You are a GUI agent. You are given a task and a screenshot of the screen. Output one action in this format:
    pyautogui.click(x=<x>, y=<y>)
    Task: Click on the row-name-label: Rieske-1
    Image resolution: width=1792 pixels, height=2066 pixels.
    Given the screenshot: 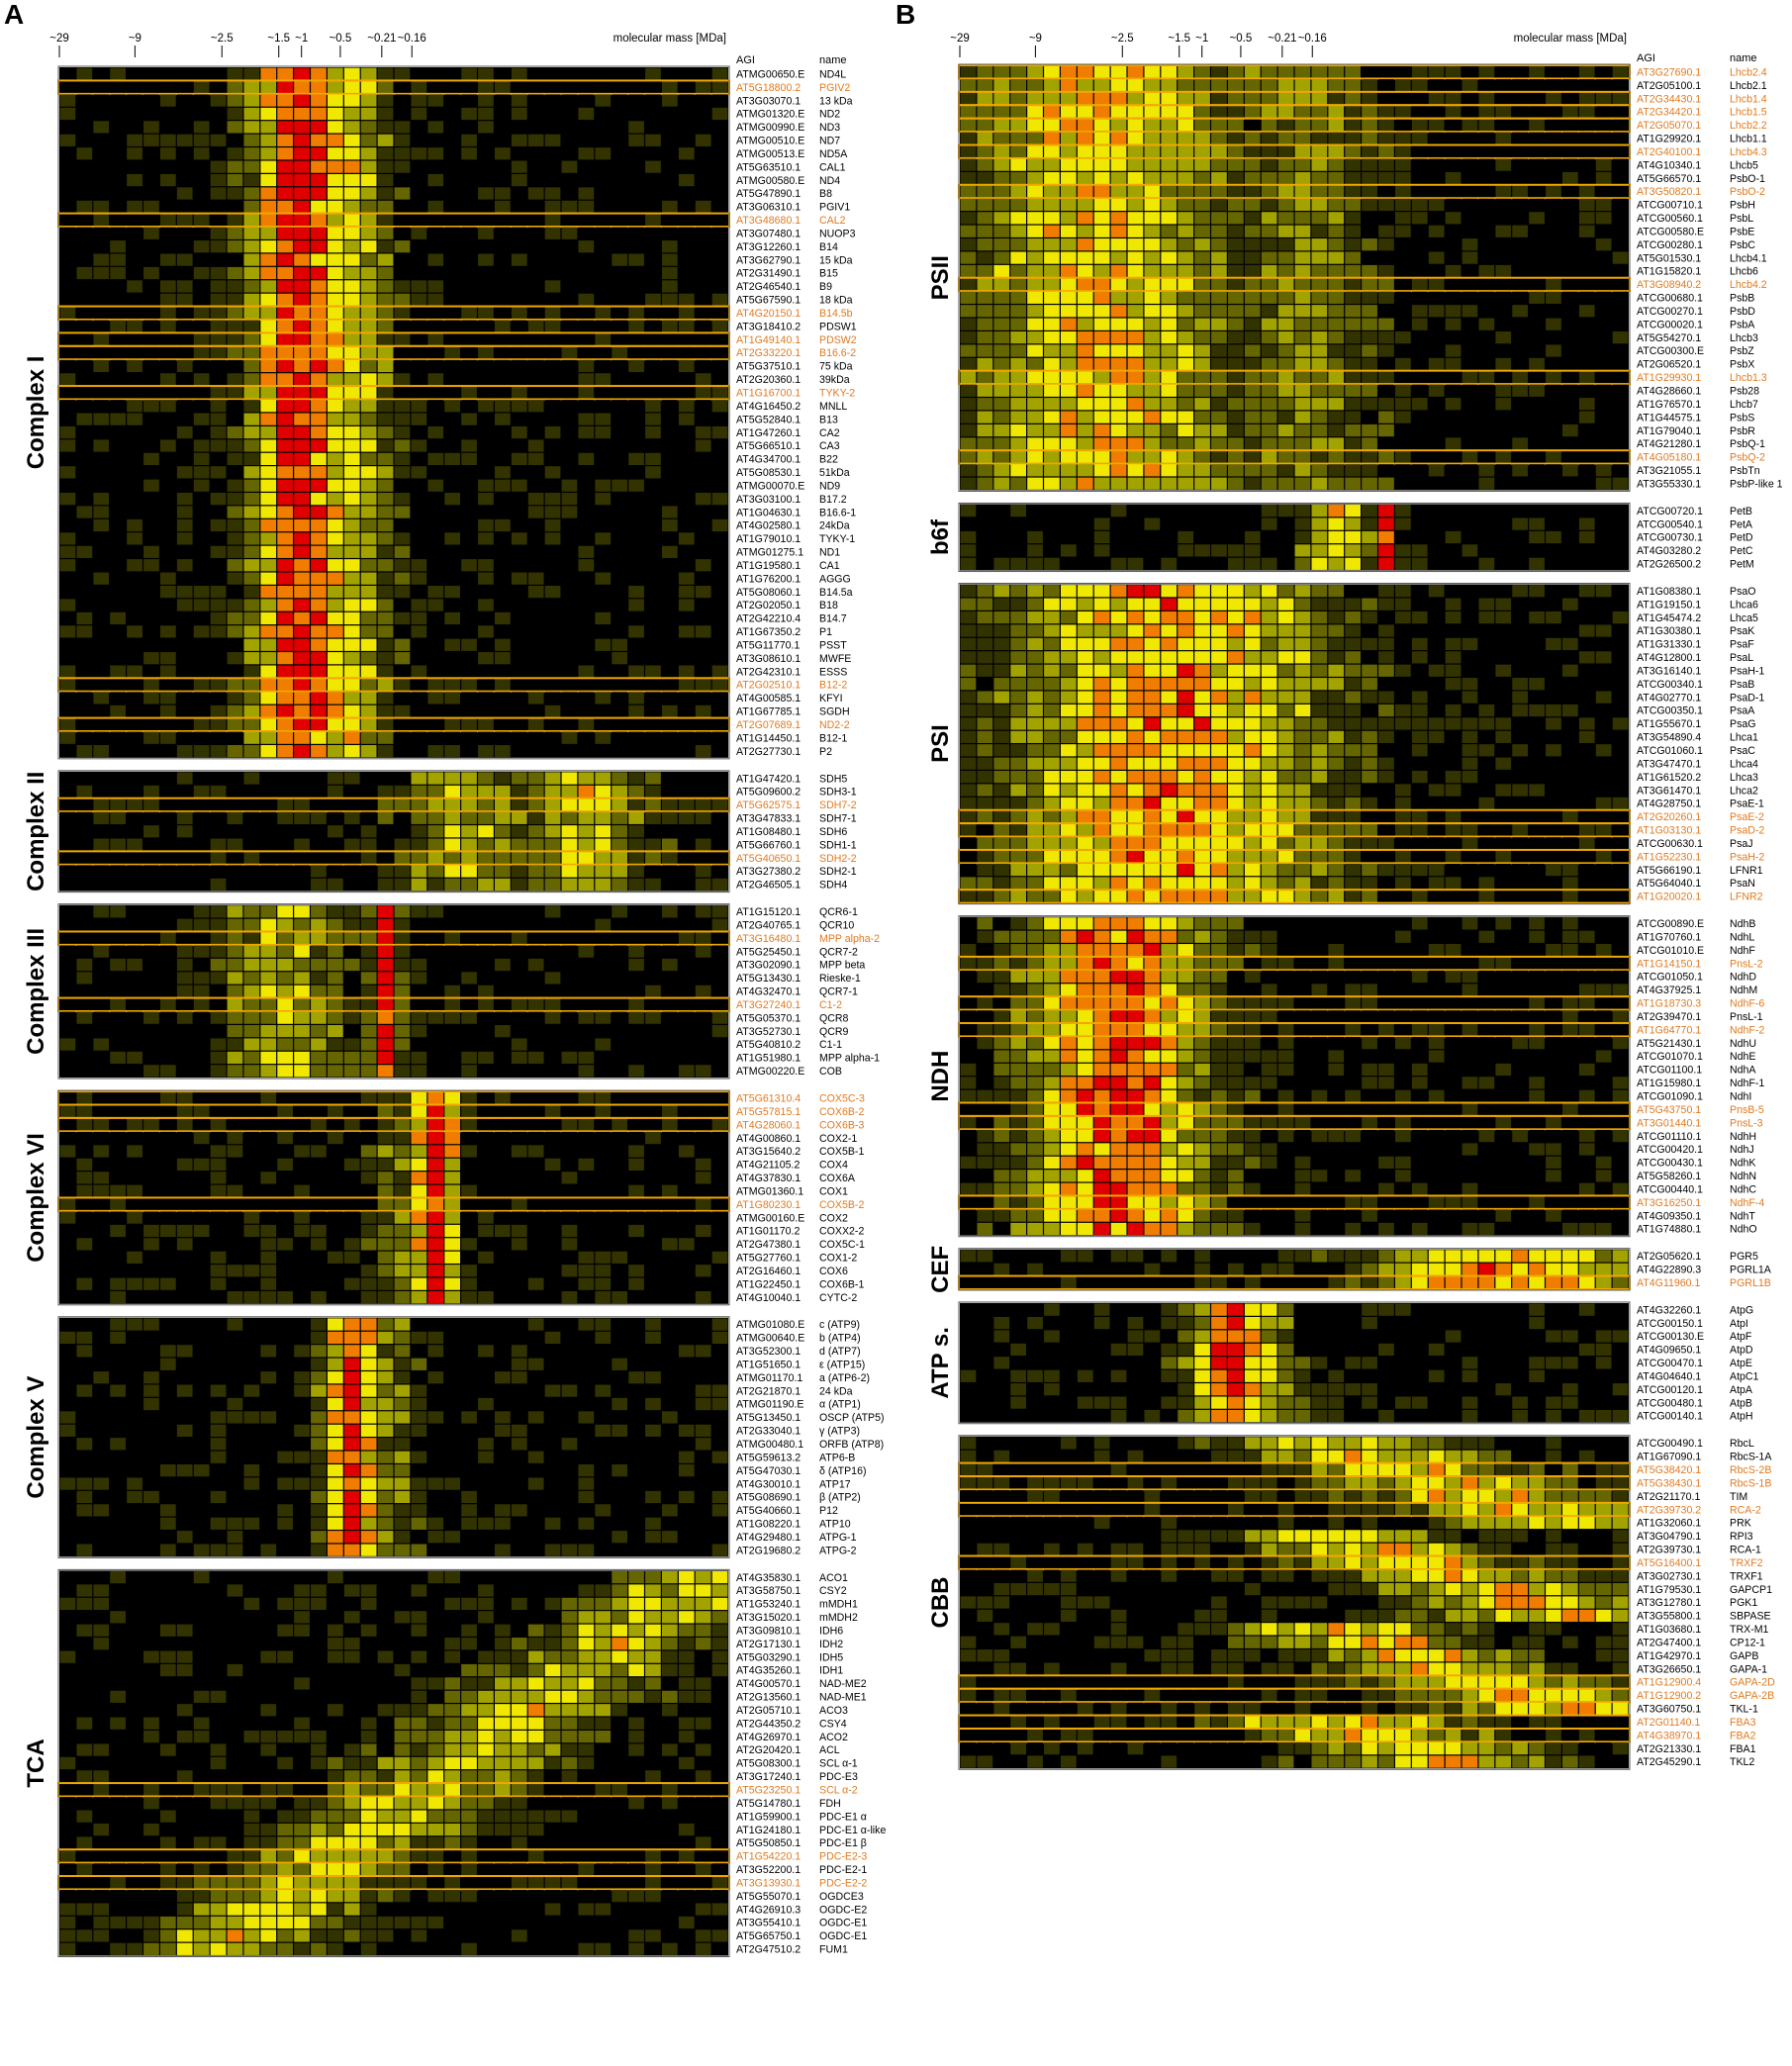 What is the action you would take?
    pyautogui.click(x=840, y=979)
    